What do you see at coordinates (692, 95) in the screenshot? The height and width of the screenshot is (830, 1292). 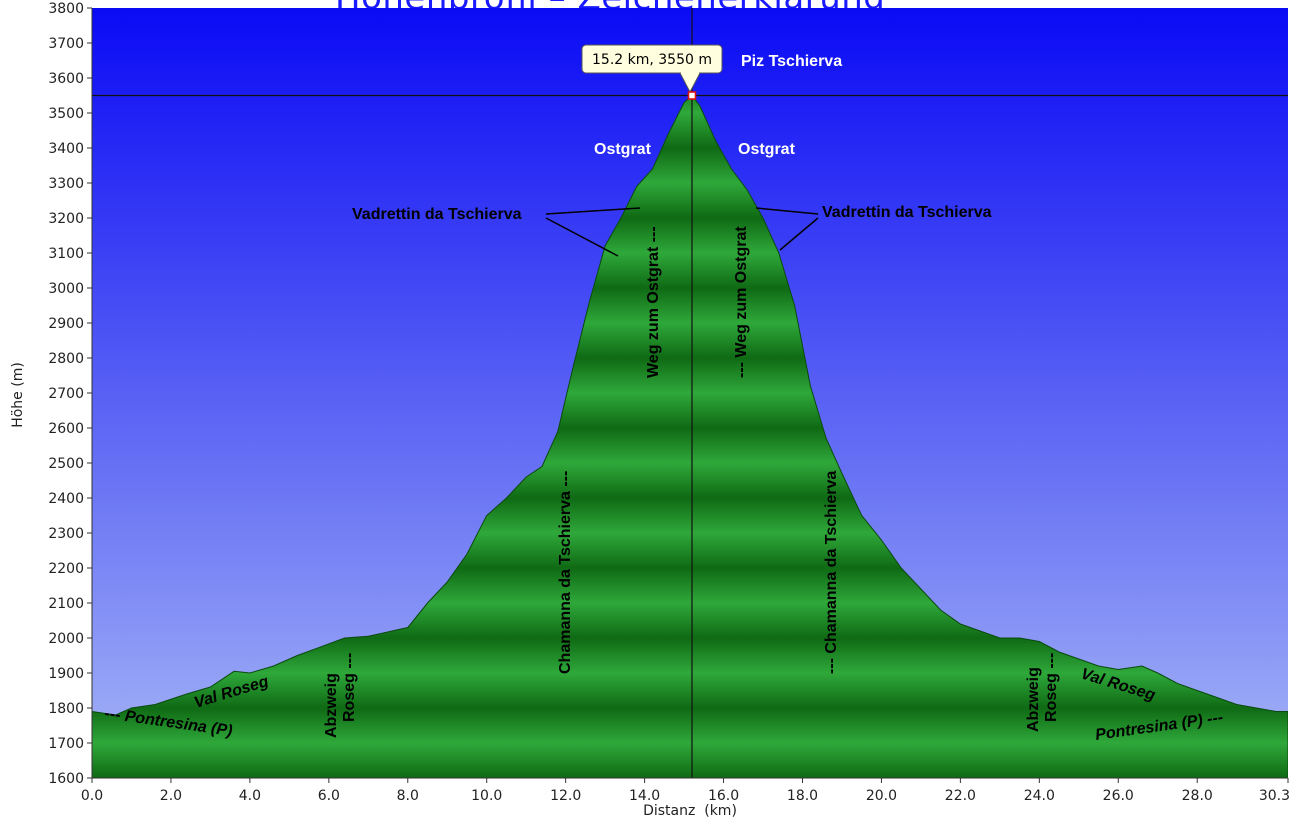 I see `peak-marker` at bounding box center [692, 95].